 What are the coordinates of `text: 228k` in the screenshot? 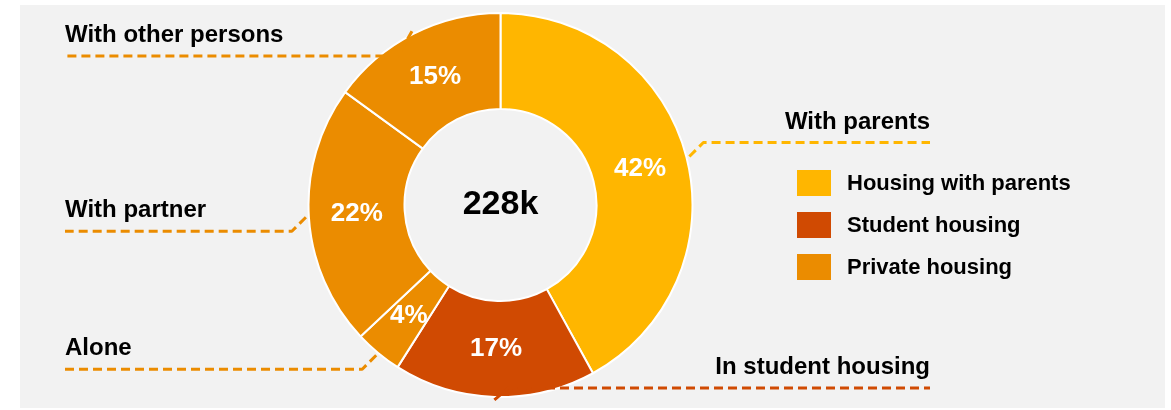 It's located at (500, 202).